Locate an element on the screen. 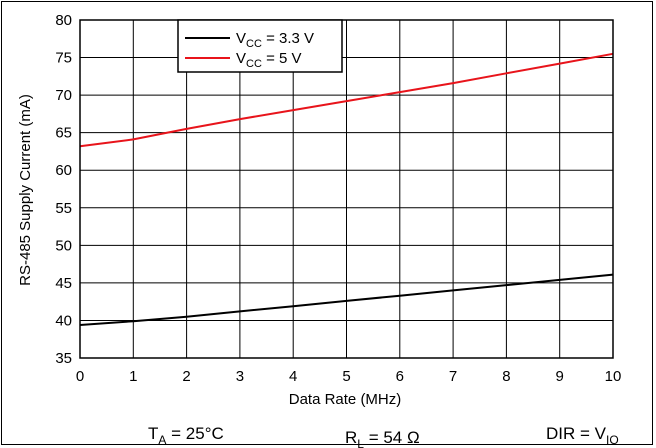 Image resolution: width=656 pixels, height=448 pixels. legend-box is located at coordinates (260, 46).